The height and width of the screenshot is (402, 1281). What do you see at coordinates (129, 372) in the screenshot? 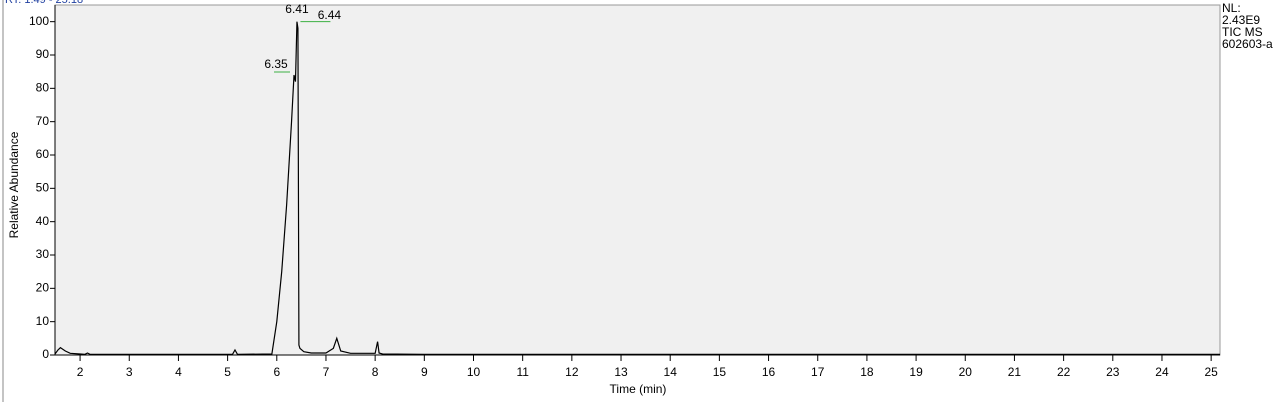
I see `x-tick-label: 3` at bounding box center [129, 372].